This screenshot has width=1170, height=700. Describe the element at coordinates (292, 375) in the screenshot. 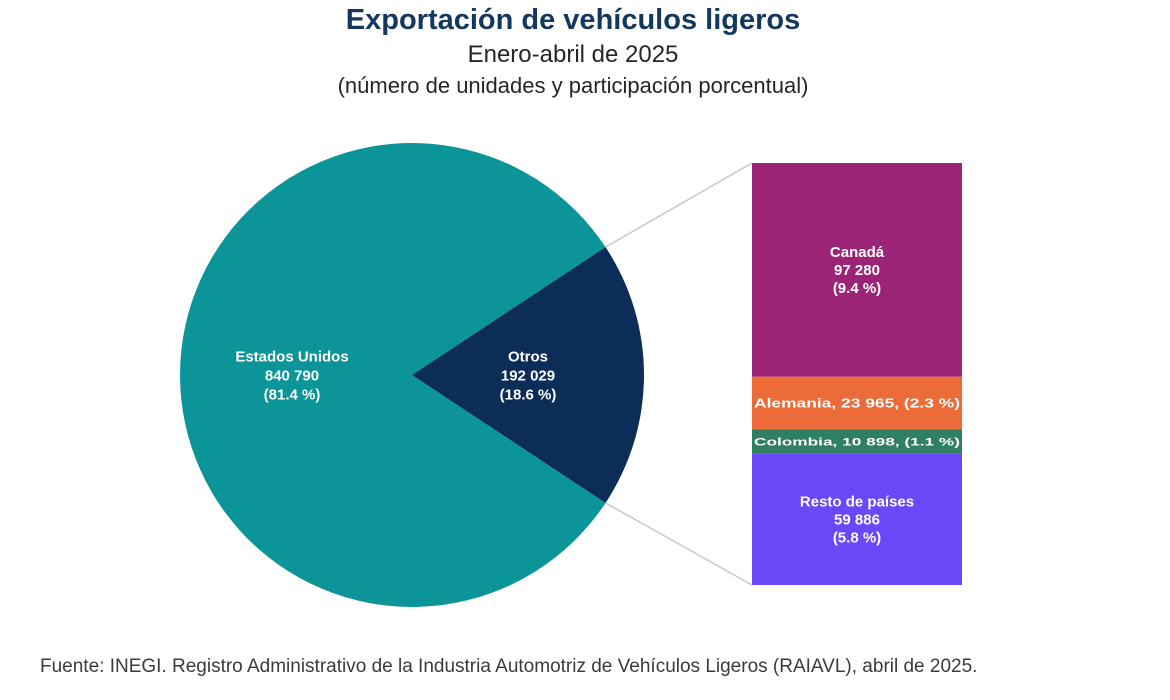

I see `pie-label-estados-unidos-line-2: 840 790` at that location.